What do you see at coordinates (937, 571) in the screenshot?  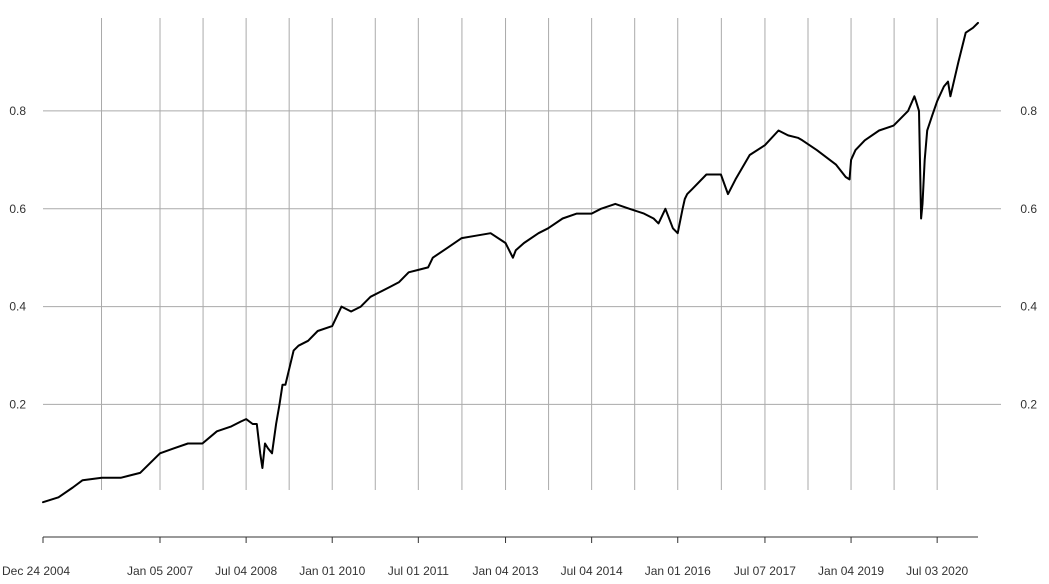 I see `x-tick-label: Jul 03 2020` at bounding box center [937, 571].